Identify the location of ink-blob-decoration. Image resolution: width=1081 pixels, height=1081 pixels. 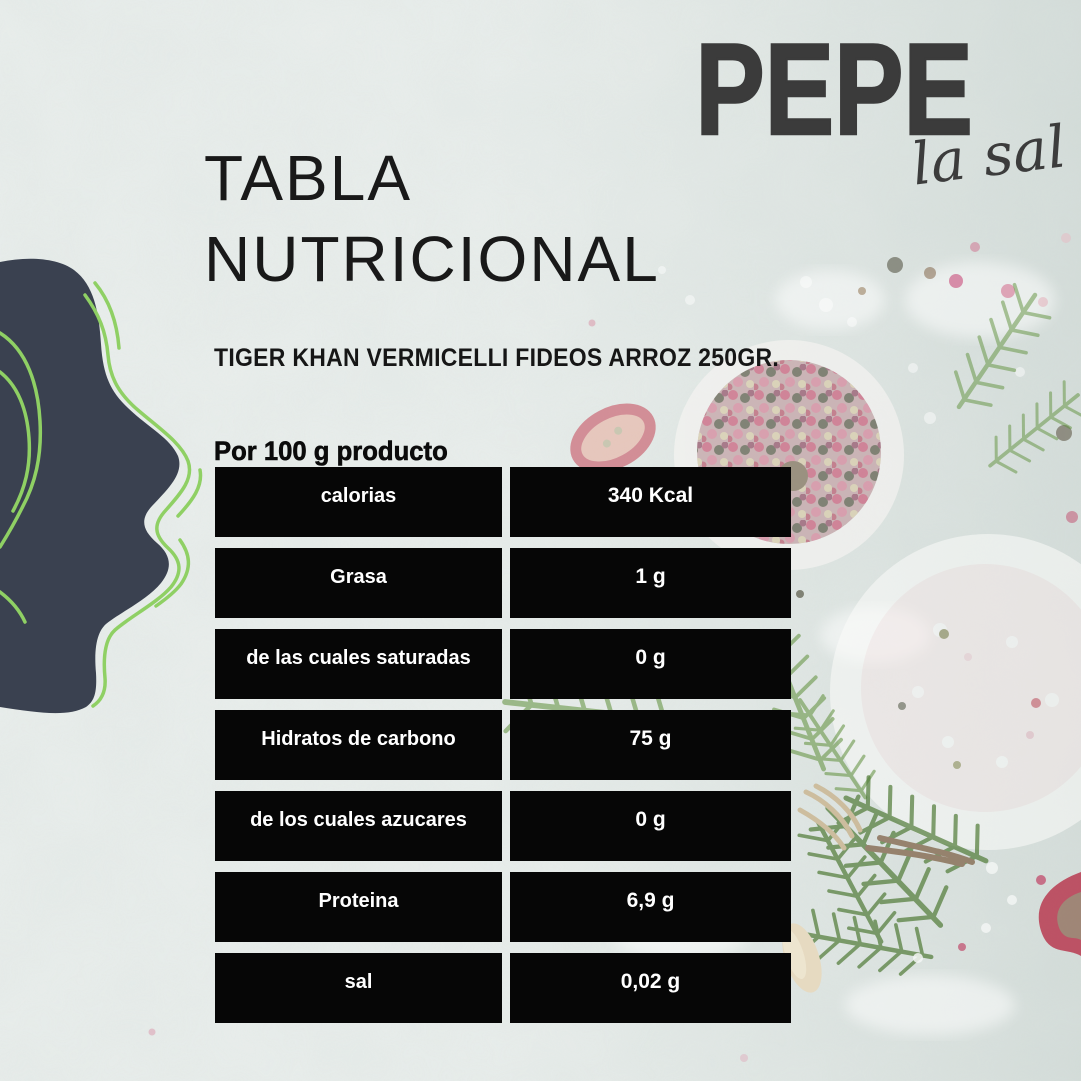
(101, 486).